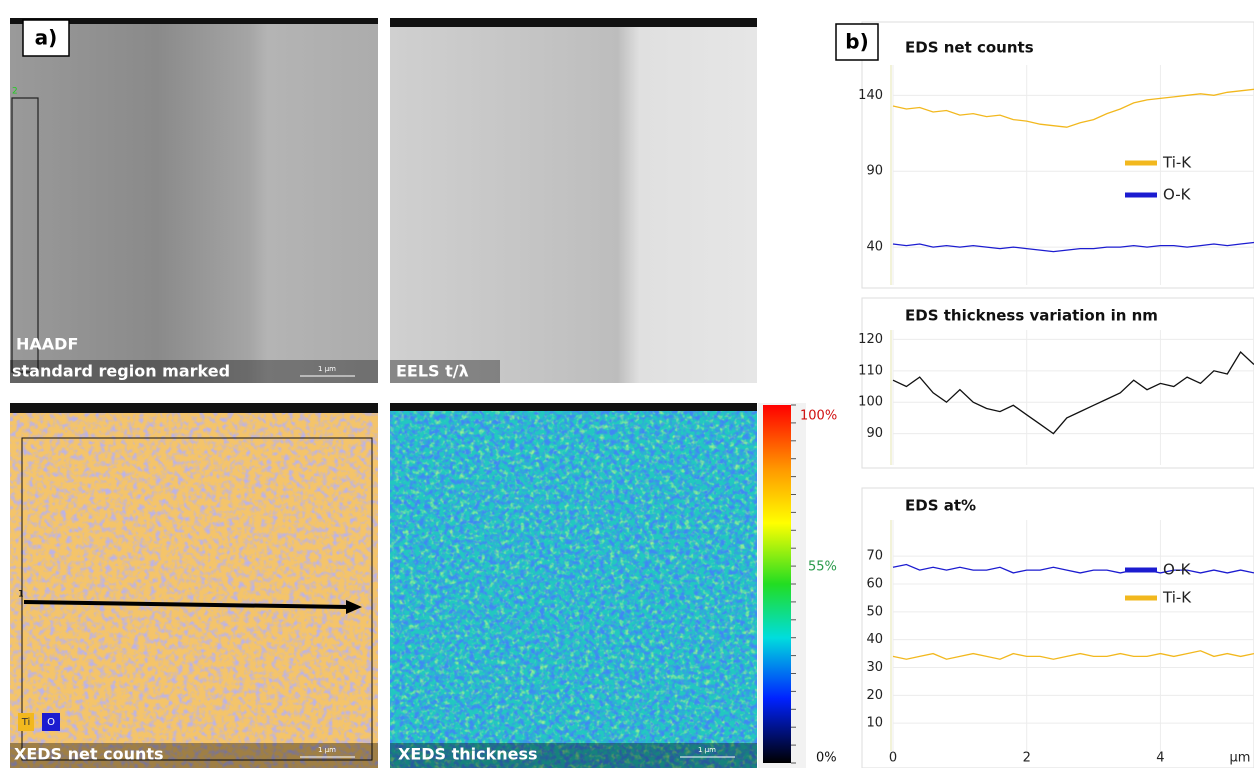 This screenshot has height=768, width=1254. I want to click on x-tick-label: 4, so click(1160, 758).